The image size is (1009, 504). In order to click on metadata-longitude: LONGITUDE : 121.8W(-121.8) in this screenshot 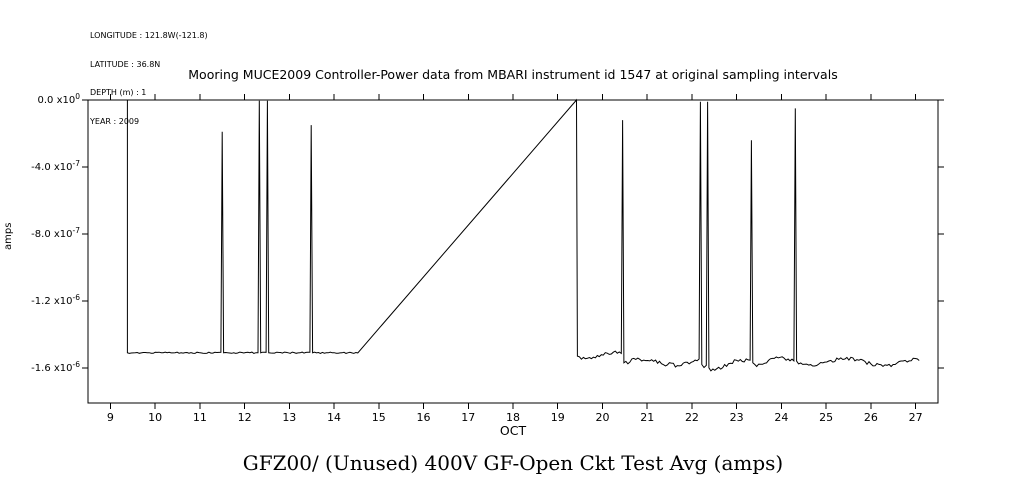, I will do `click(149, 35)`.